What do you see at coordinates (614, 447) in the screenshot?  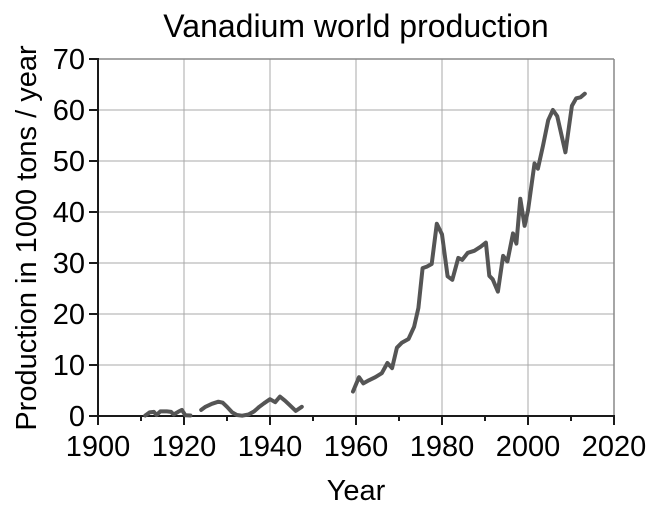 I see `x-tick-label: 2020` at bounding box center [614, 447].